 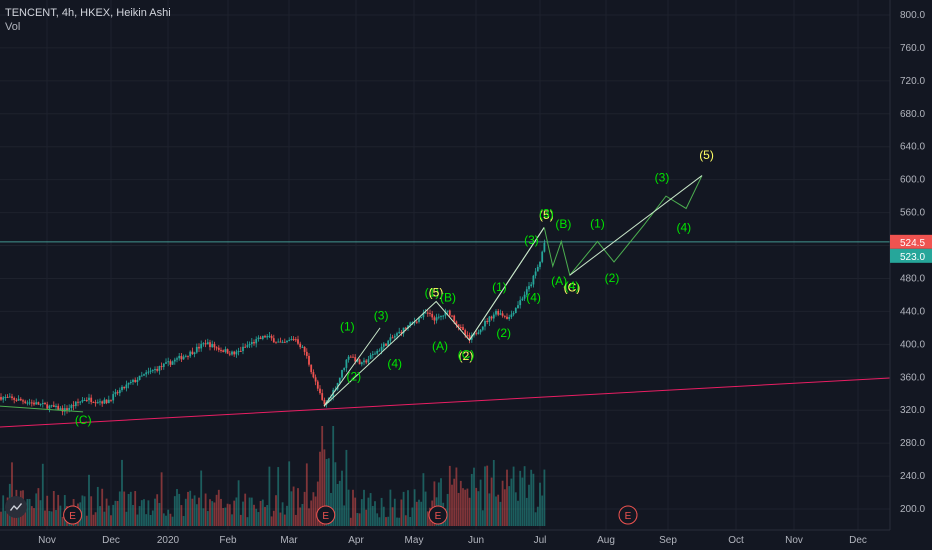 What do you see at coordinates (912, 410) in the screenshot?
I see `price-tick-label: 320.0` at bounding box center [912, 410].